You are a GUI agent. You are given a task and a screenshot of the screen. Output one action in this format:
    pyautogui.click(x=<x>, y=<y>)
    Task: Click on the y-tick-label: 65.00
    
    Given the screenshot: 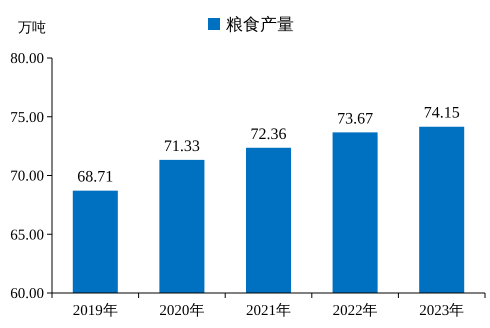 What is the action you would take?
    pyautogui.click(x=27, y=235)
    